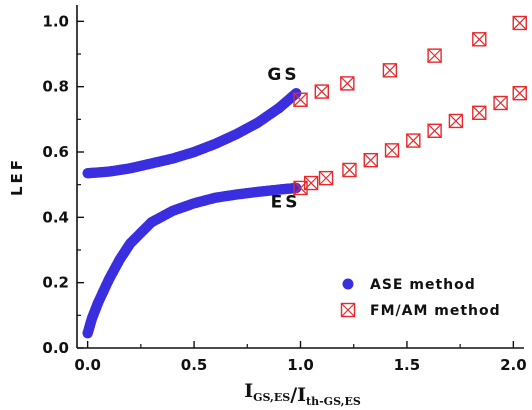  What do you see at coordinates (194, 365) in the screenshot?
I see `x-tick-label: 0.5` at bounding box center [194, 365].